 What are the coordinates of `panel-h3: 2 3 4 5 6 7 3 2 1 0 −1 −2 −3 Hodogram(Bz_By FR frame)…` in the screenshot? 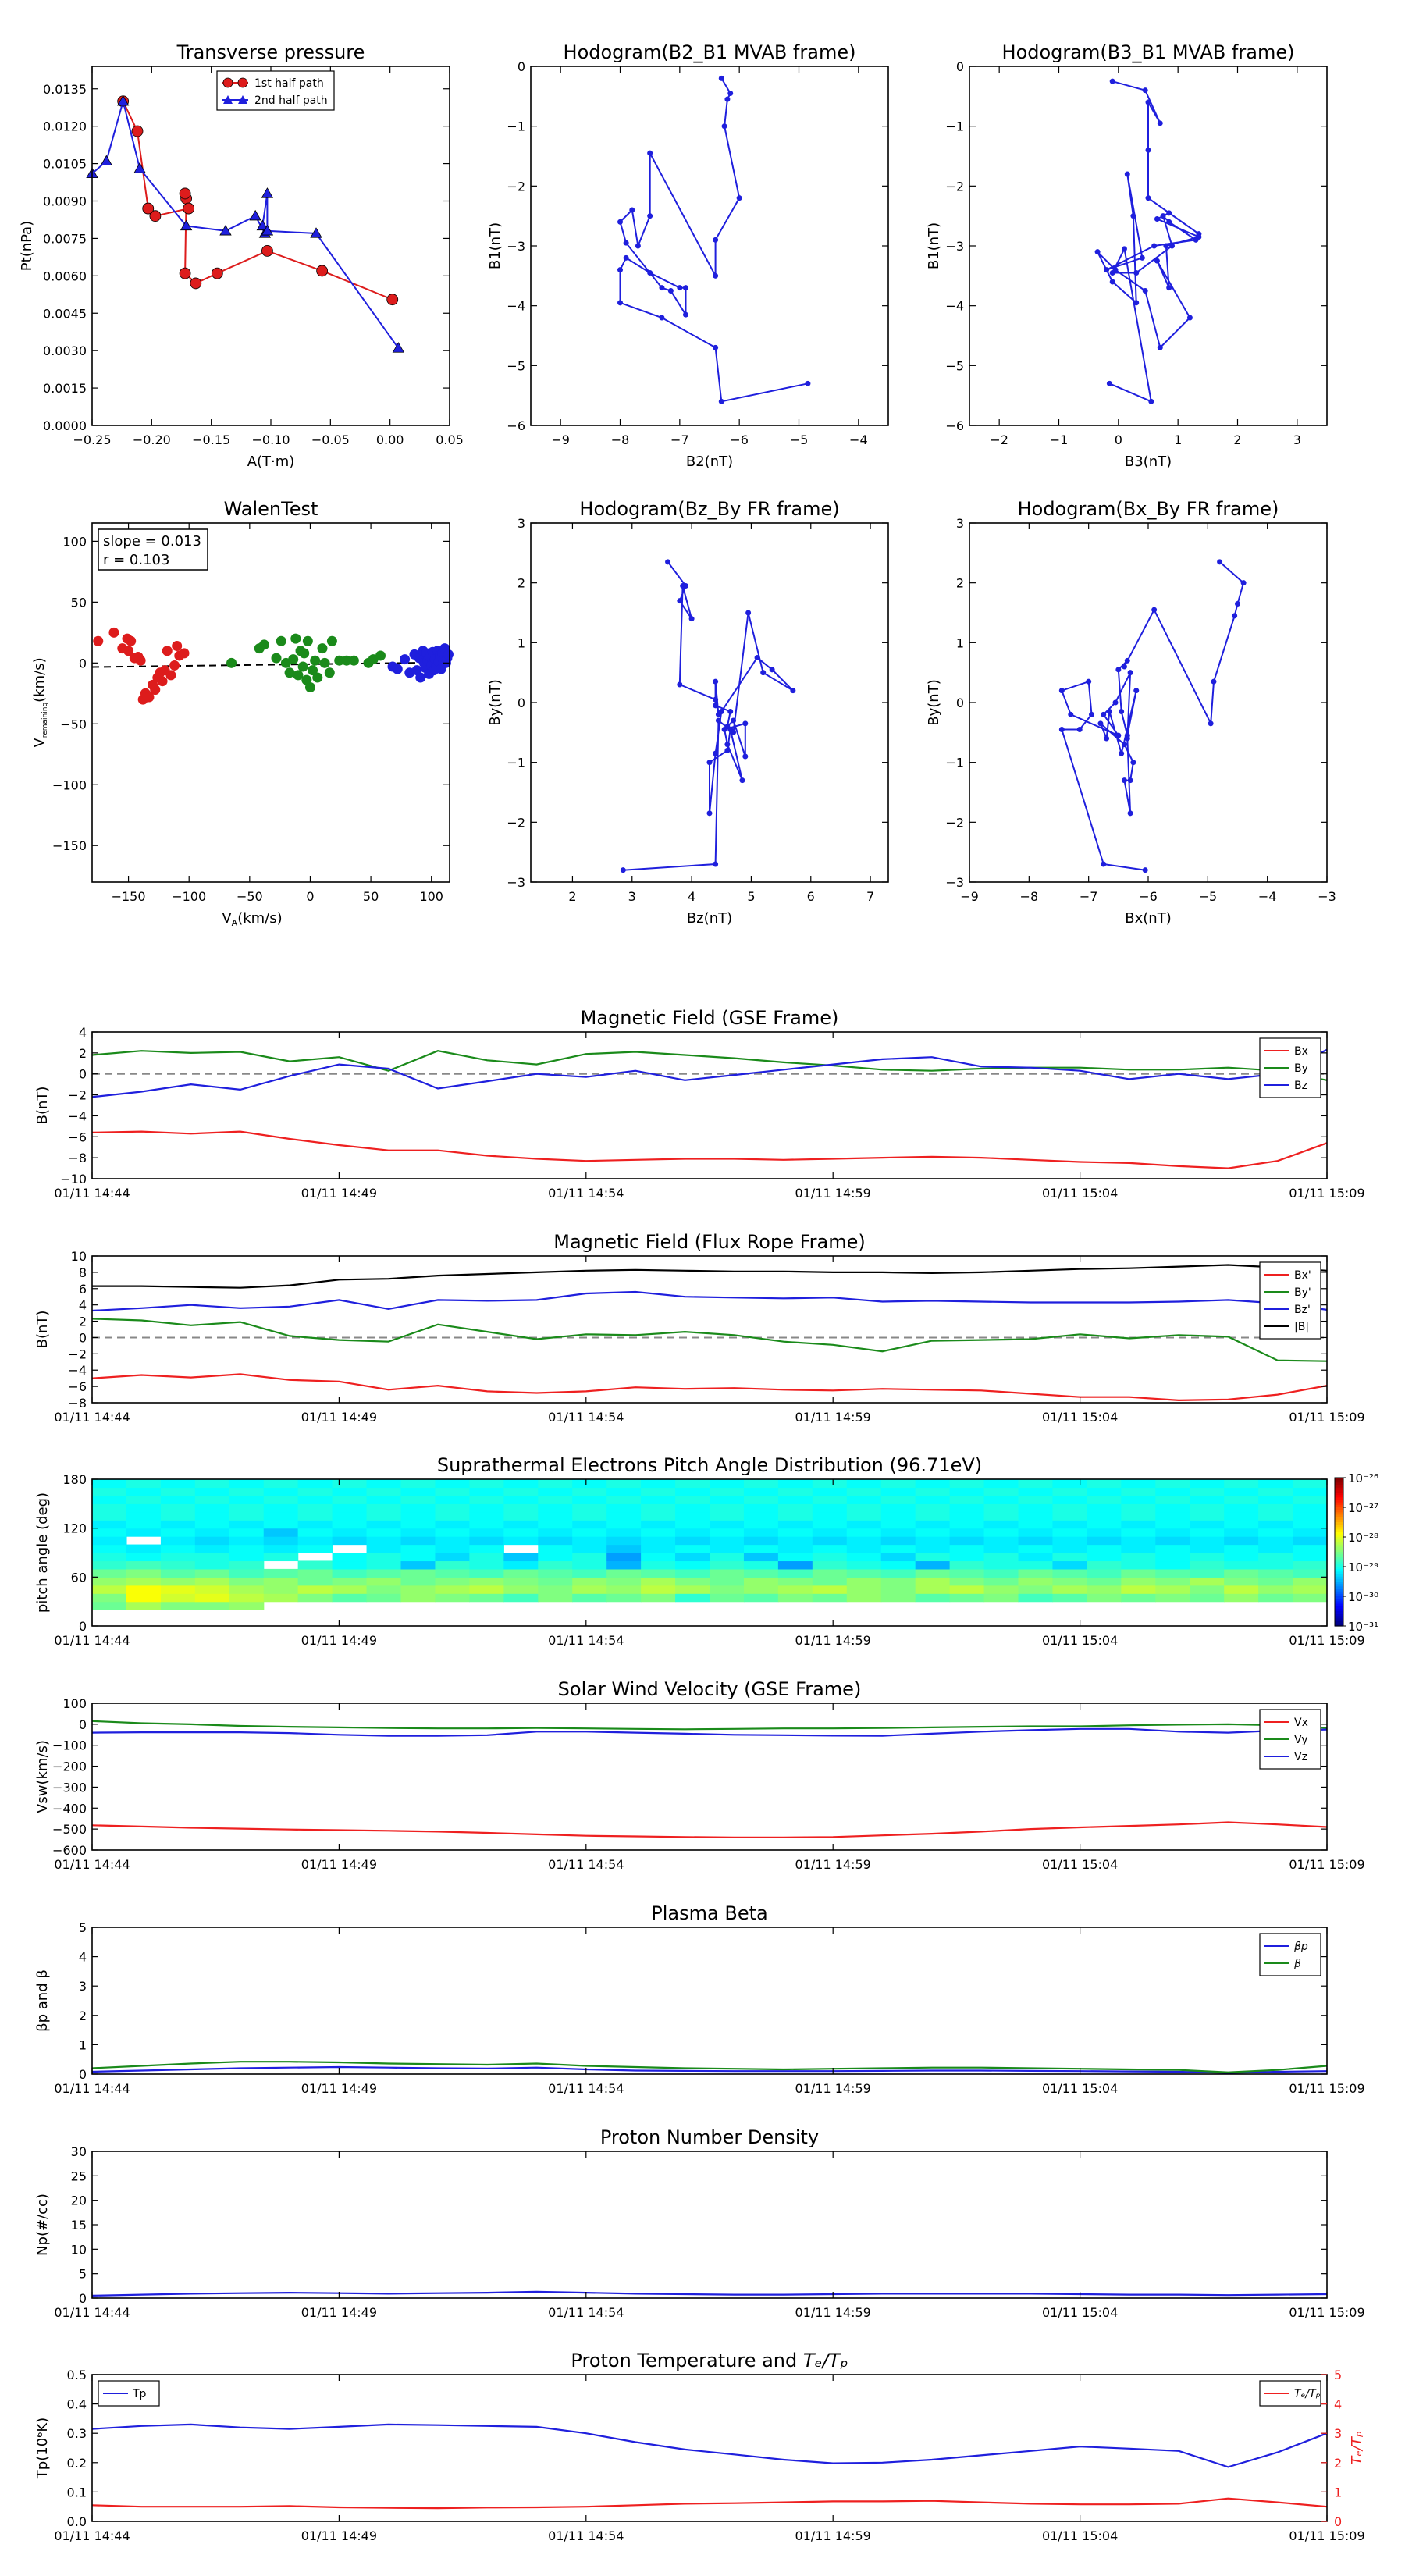 It's located at (688, 712).